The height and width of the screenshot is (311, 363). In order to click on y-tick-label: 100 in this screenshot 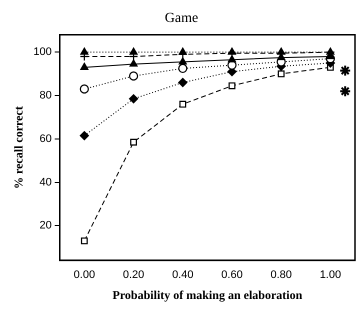, I will do `click(42, 52)`.